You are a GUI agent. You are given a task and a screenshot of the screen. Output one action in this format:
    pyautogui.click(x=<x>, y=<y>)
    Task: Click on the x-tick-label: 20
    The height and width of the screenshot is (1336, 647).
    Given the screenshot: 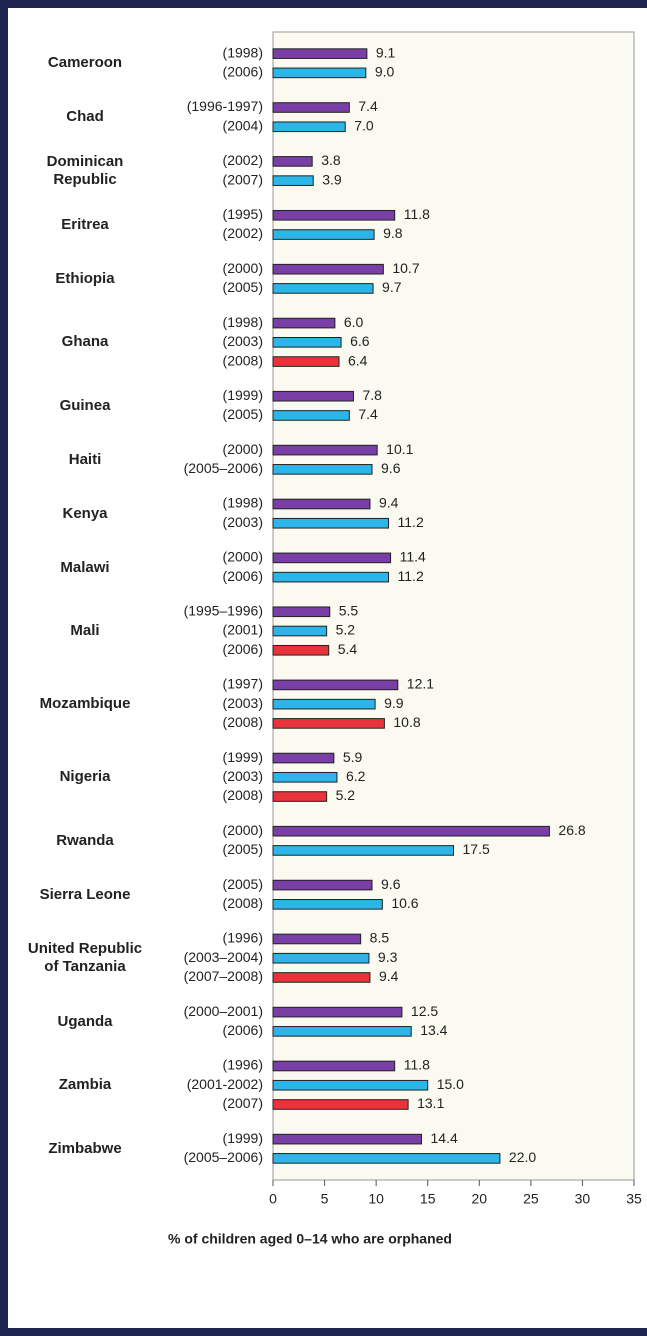 What is the action you would take?
    pyautogui.click(x=479, y=1199)
    